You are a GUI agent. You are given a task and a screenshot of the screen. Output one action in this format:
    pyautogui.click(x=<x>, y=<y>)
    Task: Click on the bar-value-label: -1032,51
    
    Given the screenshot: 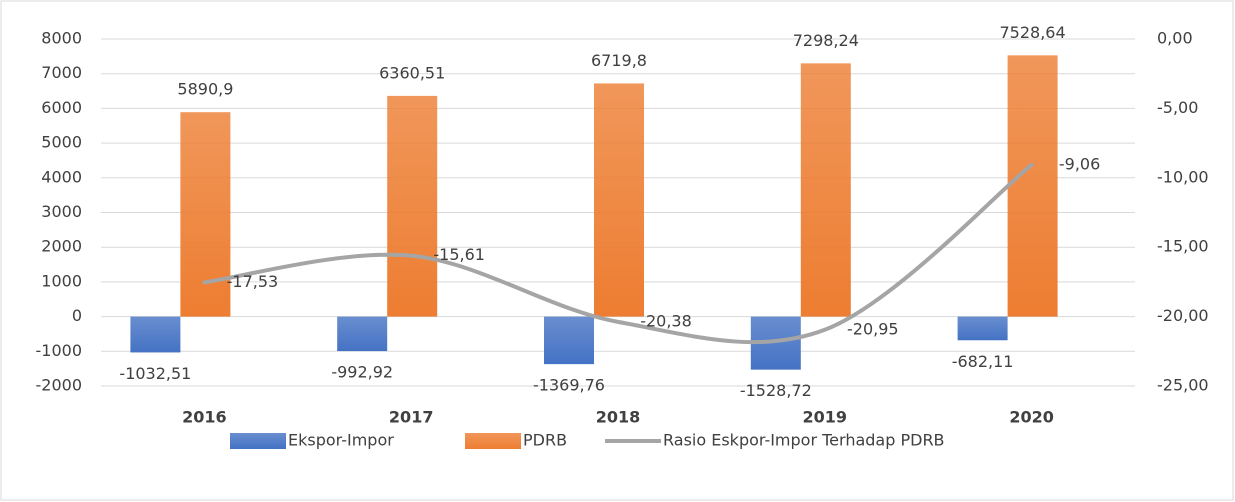 What is the action you would take?
    pyautogui.click(x=155, y=373)
    